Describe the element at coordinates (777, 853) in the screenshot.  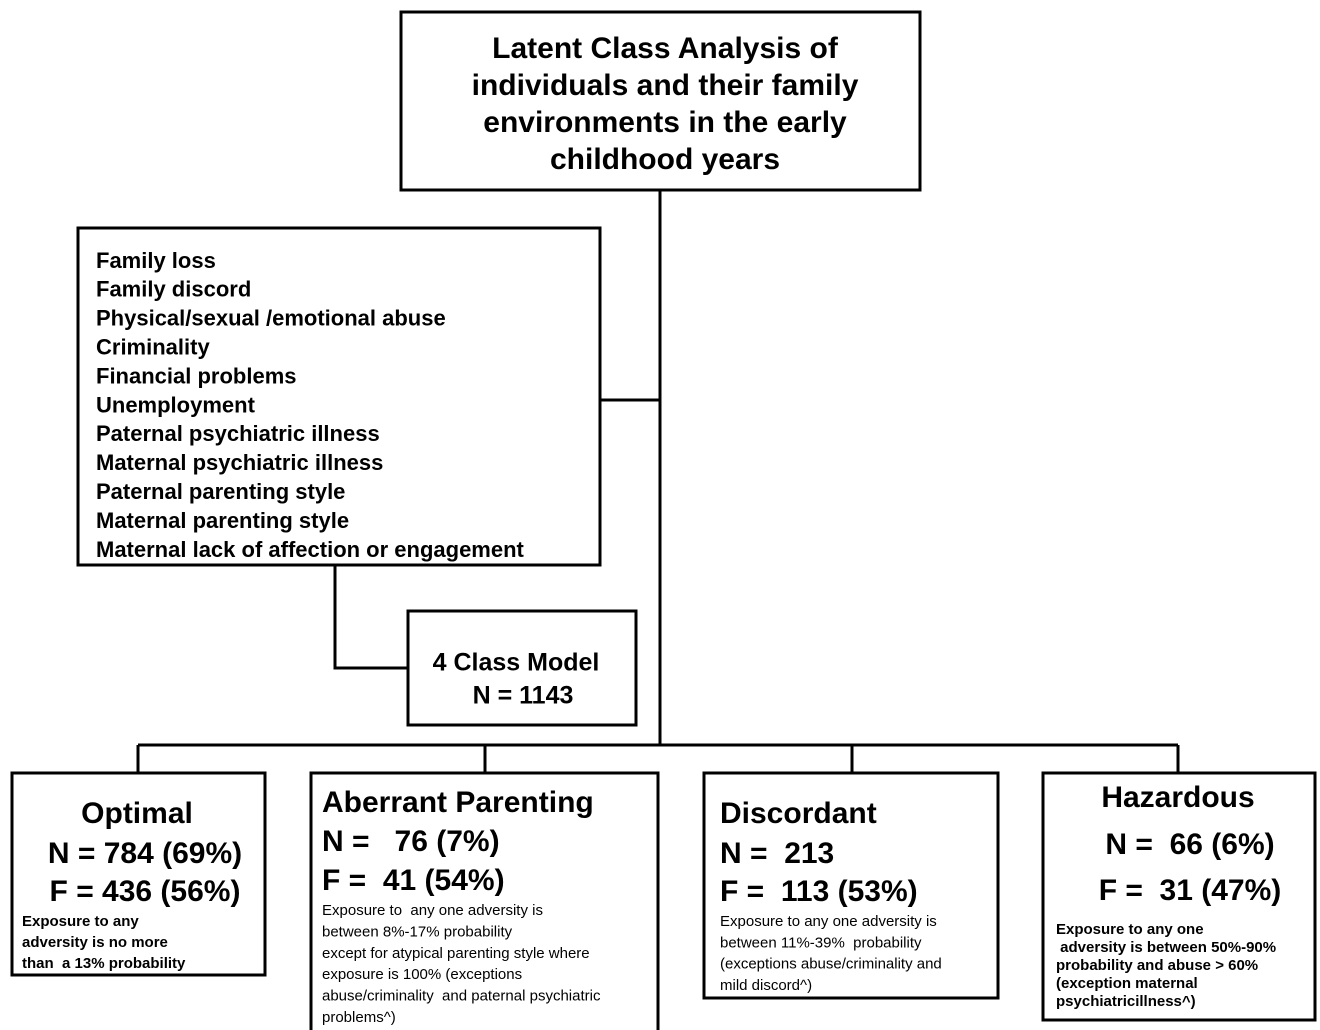
I see `class-n: N = 213` at that location.